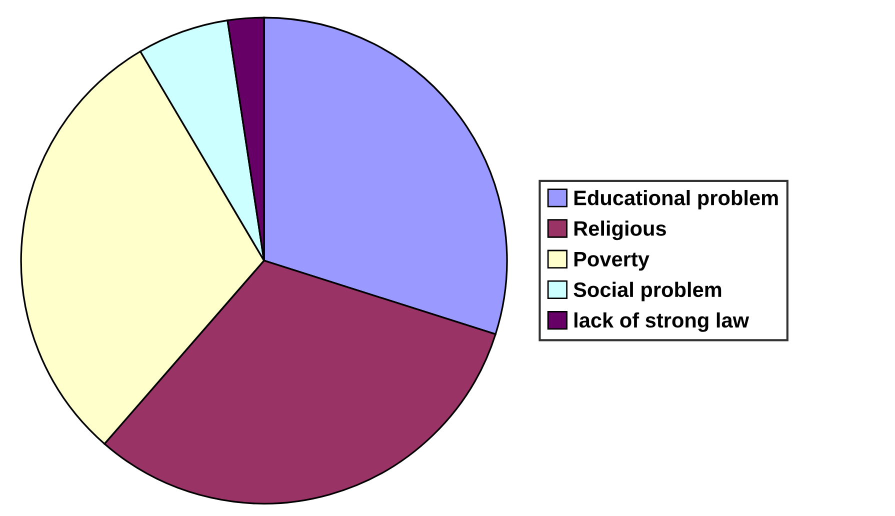  I want to click on legend-label: lack of strong law, so click(662, 322).